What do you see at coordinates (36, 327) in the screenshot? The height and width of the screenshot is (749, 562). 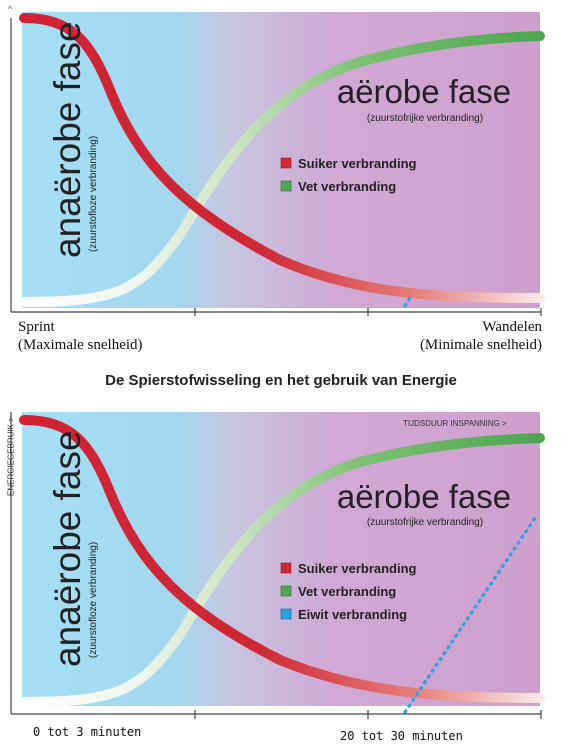 I see `panel-1-x-label-left-line1: Sprint` at bounding box center [36, 327].